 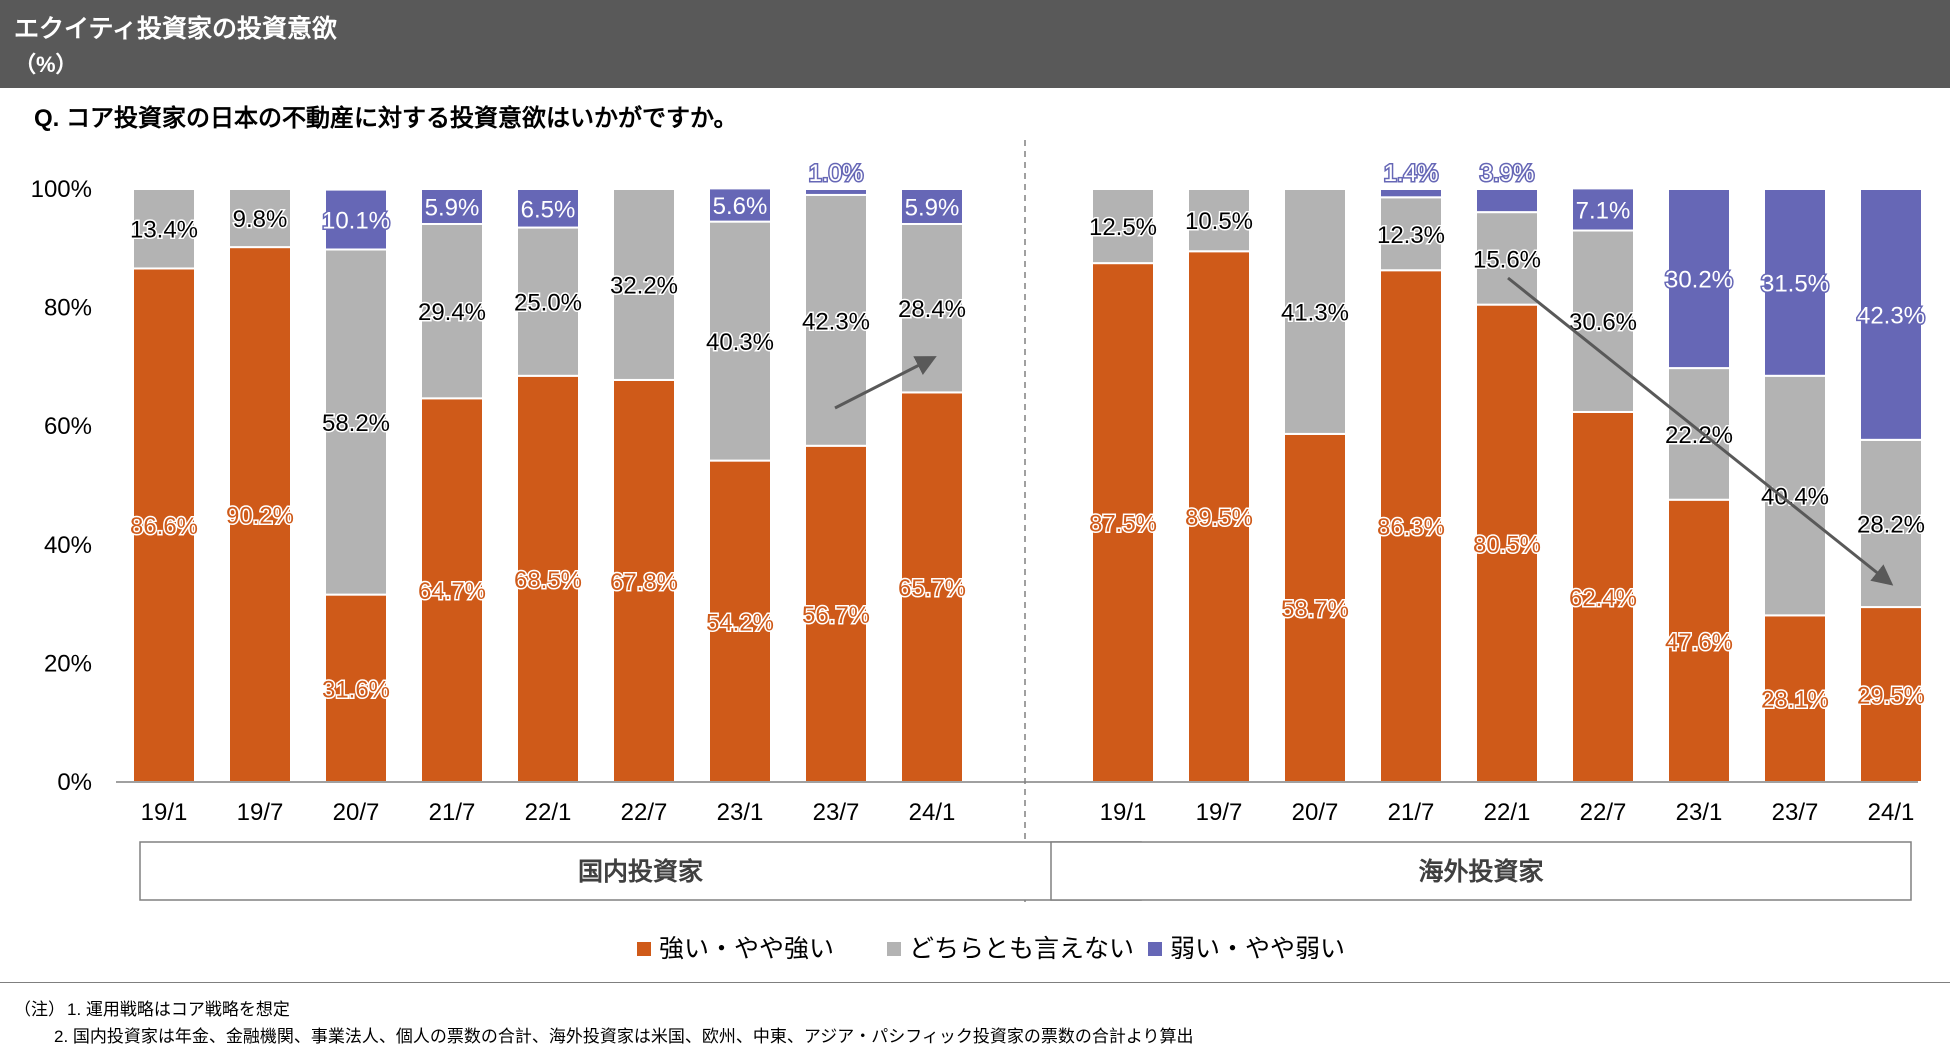 I want to click on data-label: 65.7%, so click(x=932, y=588).